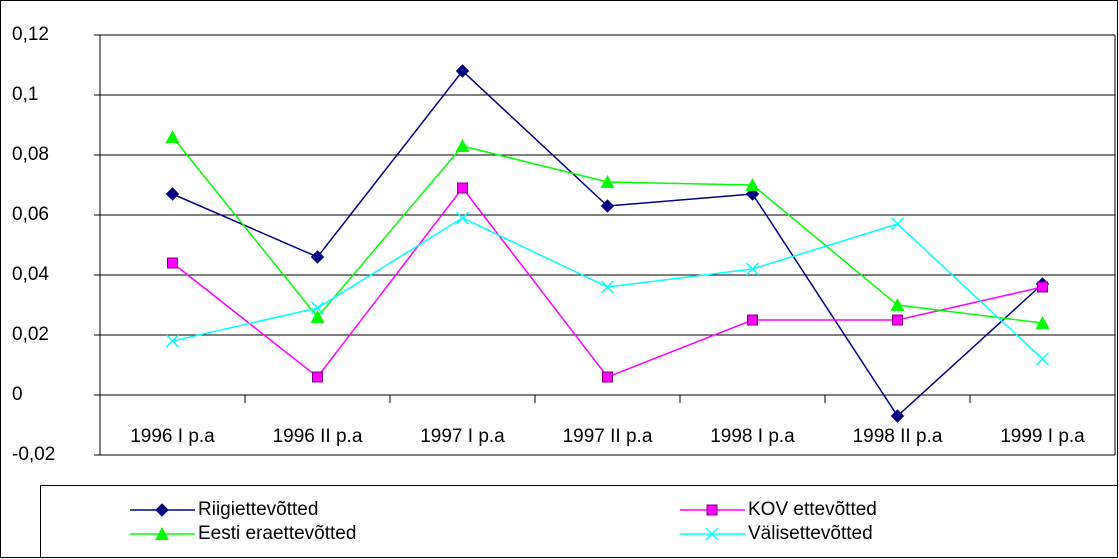 The height and width of the screenshot is (559, 1119). Describe the element at coordinates (30, 154) in the screenshot. I see `y-tick-label: 0,08` at that location.